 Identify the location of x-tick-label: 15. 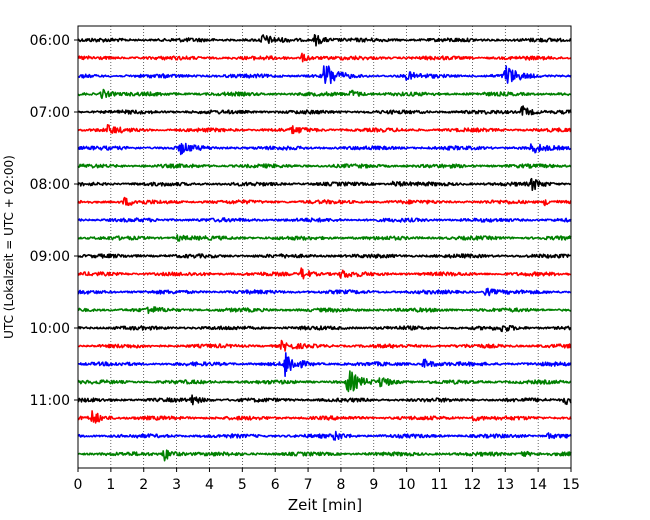
(571, 485).